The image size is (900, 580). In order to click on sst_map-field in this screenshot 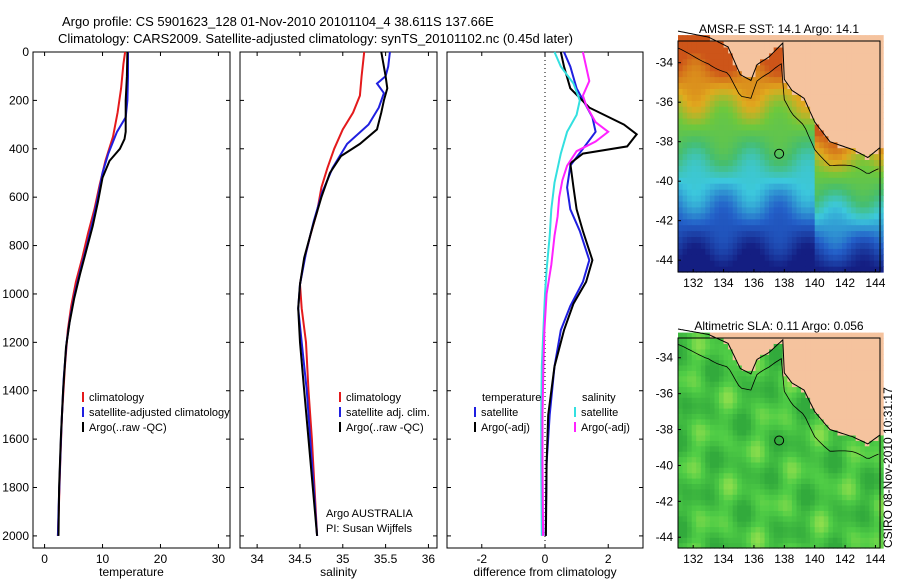, I will do `click(781, 154)`.